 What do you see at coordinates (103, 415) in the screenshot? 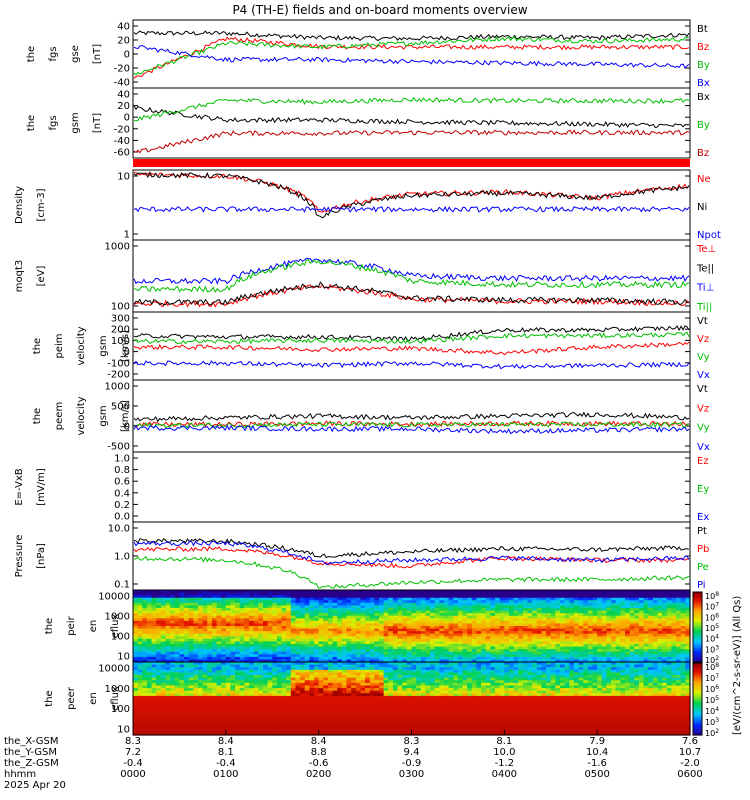
I see `ylabel-line: gsm` at bounding box center [103, 415].